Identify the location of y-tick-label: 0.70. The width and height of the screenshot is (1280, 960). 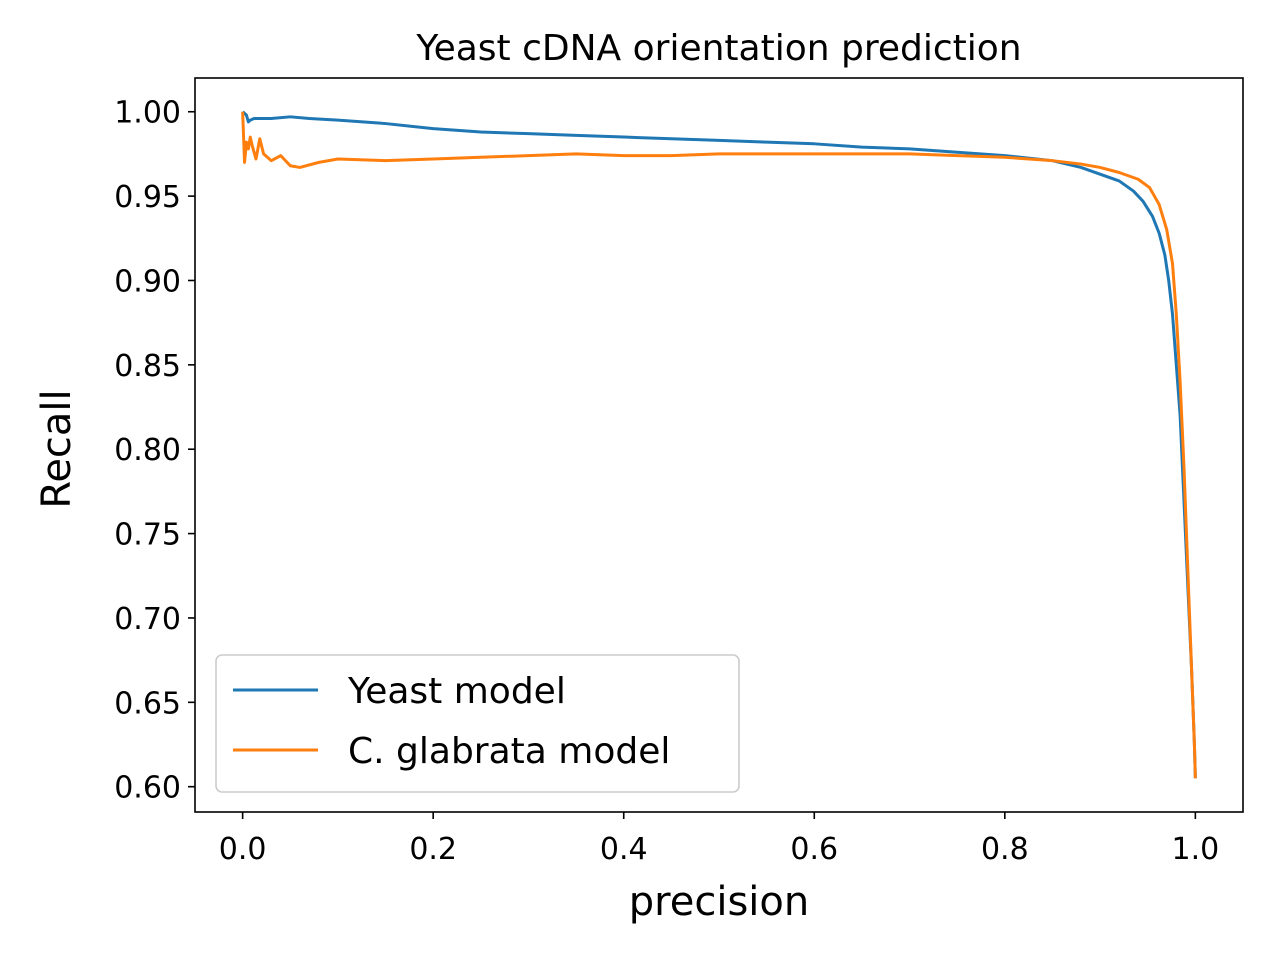
(147, 619).